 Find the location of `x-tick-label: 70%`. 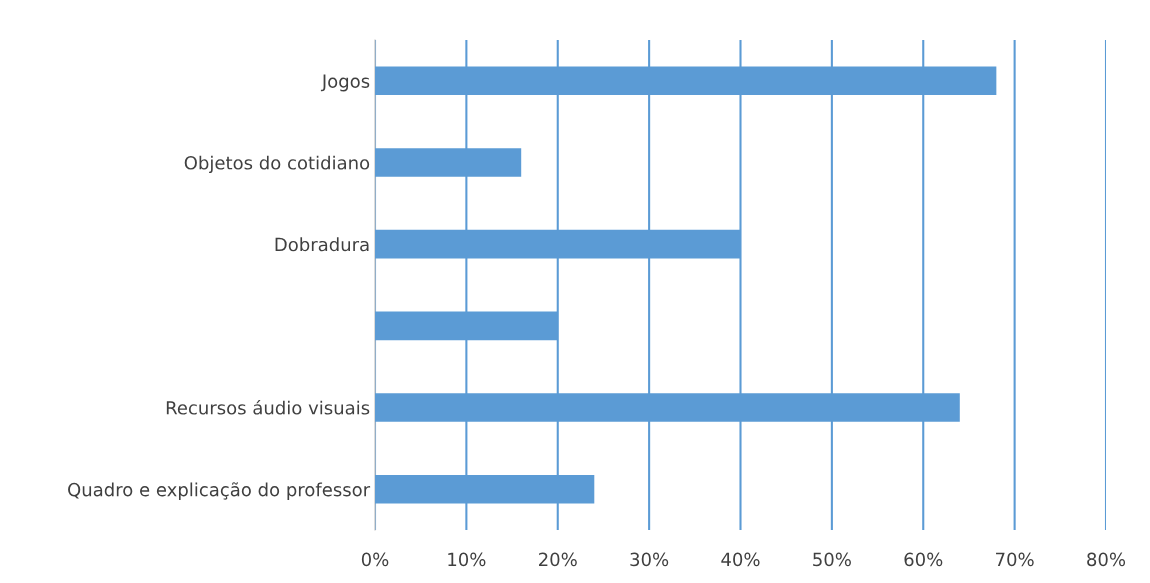

x-tick-label: 70% is located at coordinates (1015, 559).